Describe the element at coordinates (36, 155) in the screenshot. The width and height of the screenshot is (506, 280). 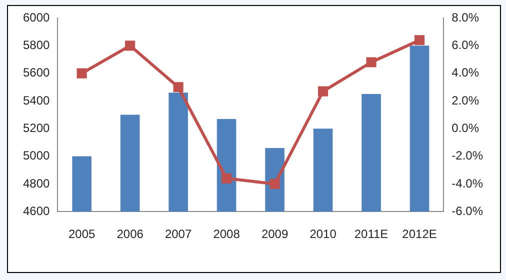
I see `y-tick-label: 5000` at that location.